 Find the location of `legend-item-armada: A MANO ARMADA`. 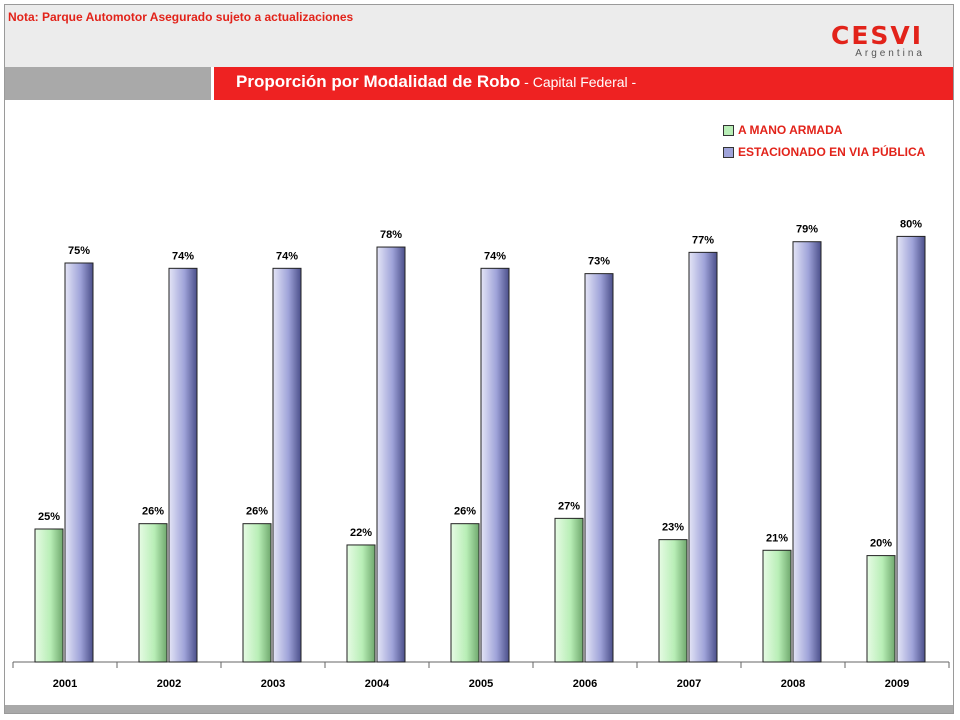

legend-item-armada: A MANO ARMADA is located at coordinates (824, 130).